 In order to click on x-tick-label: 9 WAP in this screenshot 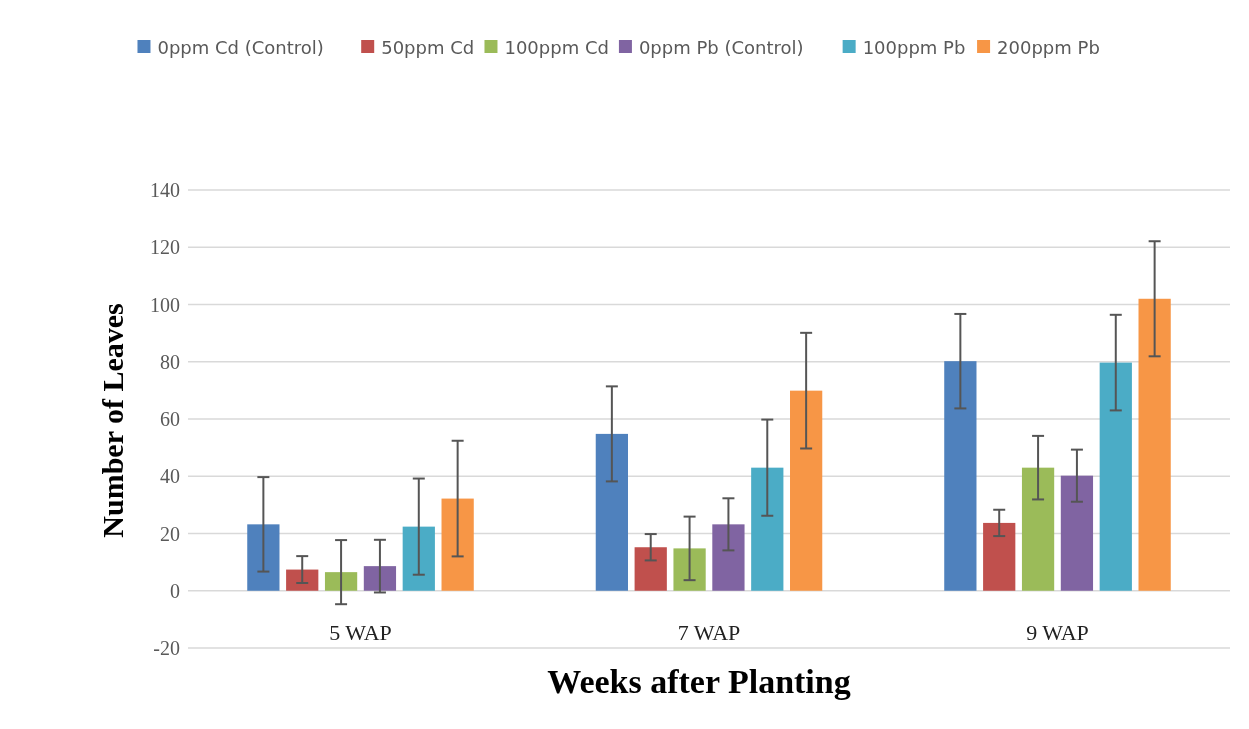, I will do `click(1057, 632)`.